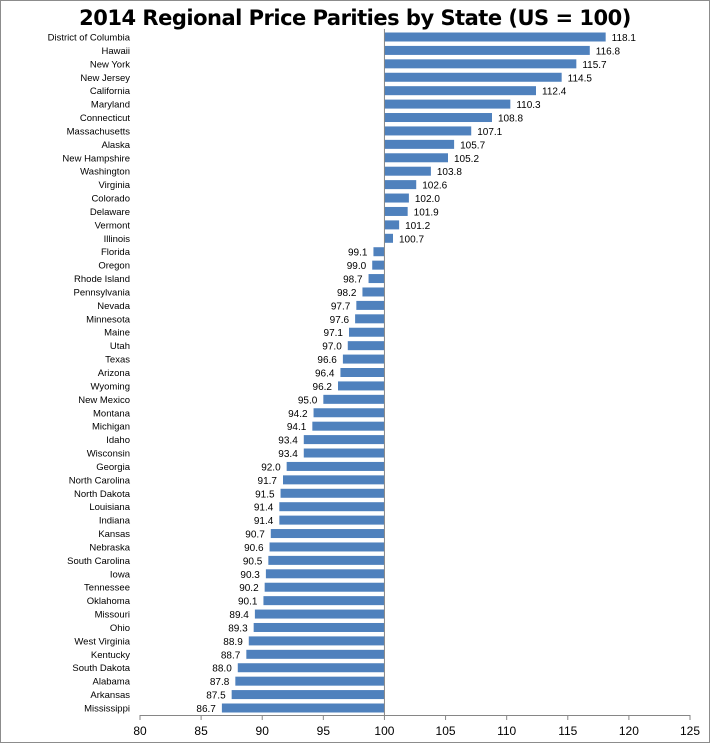 This screenshot has height=743, width=710. Describe the element at coordinates (466, 159) in the screenshot. I see `data-label: 105.2` at that location.